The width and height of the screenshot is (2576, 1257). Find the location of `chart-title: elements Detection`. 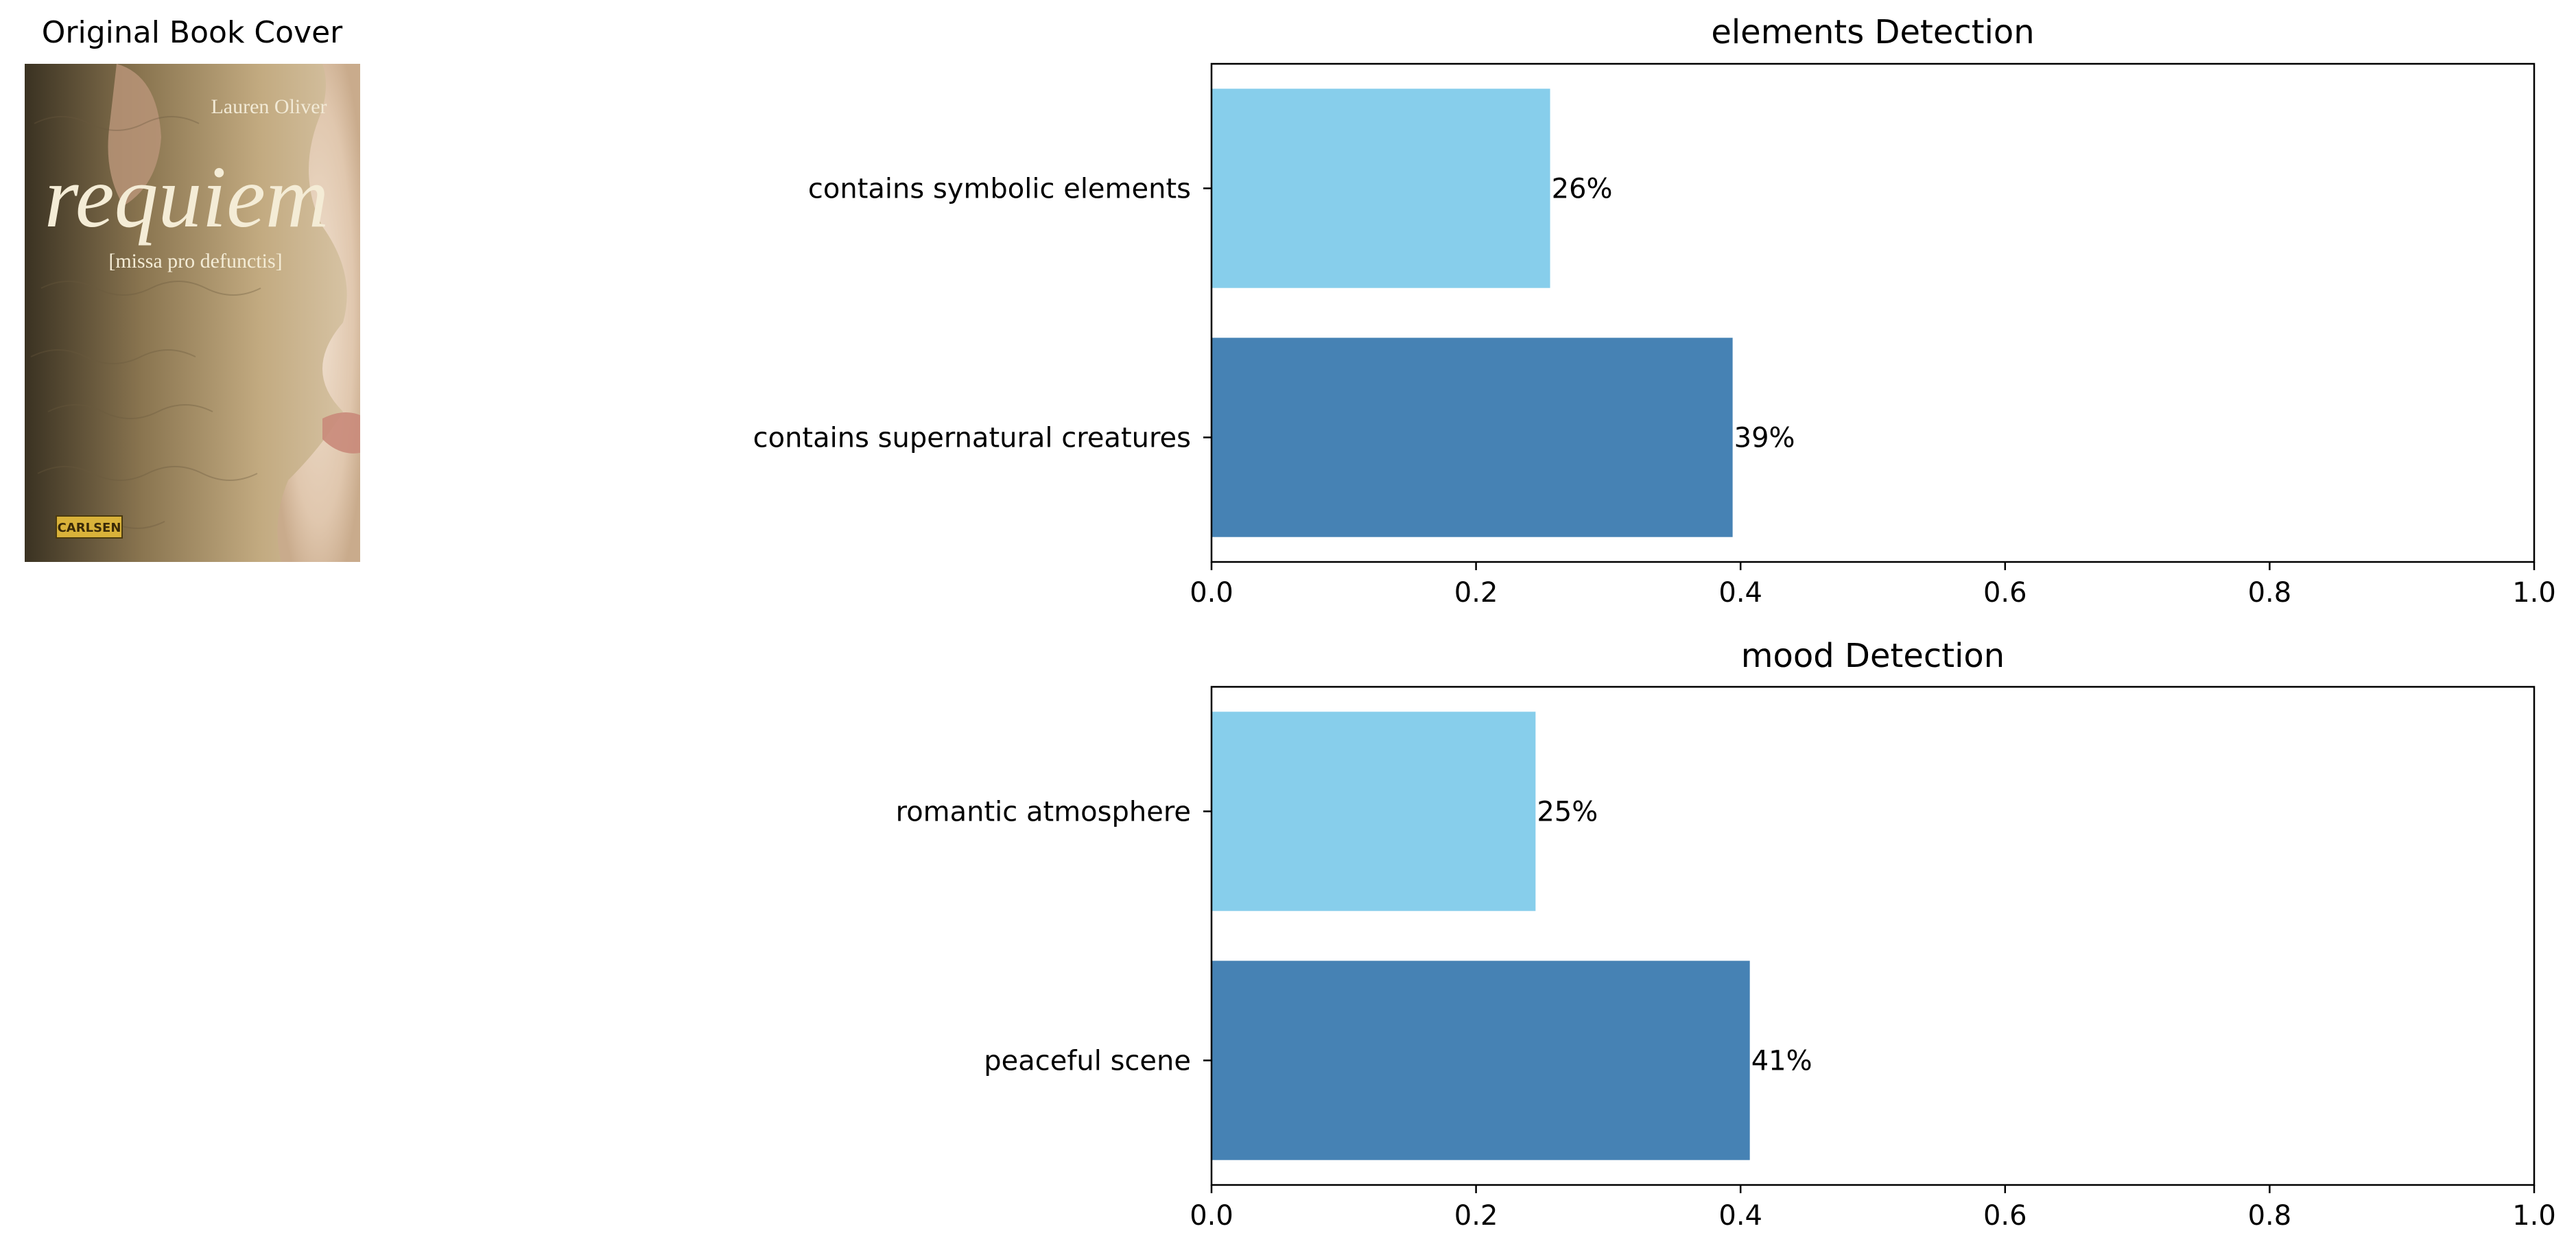

chart-title: elements Detection is located at coordinates (1872, 32).